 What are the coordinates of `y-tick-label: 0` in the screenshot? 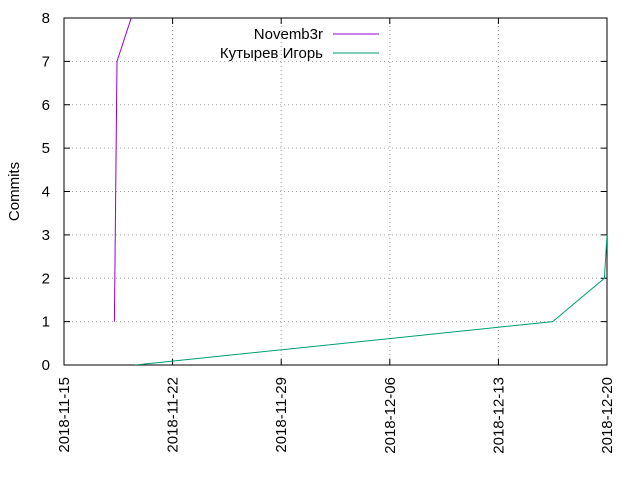 It's located at (46, 365).